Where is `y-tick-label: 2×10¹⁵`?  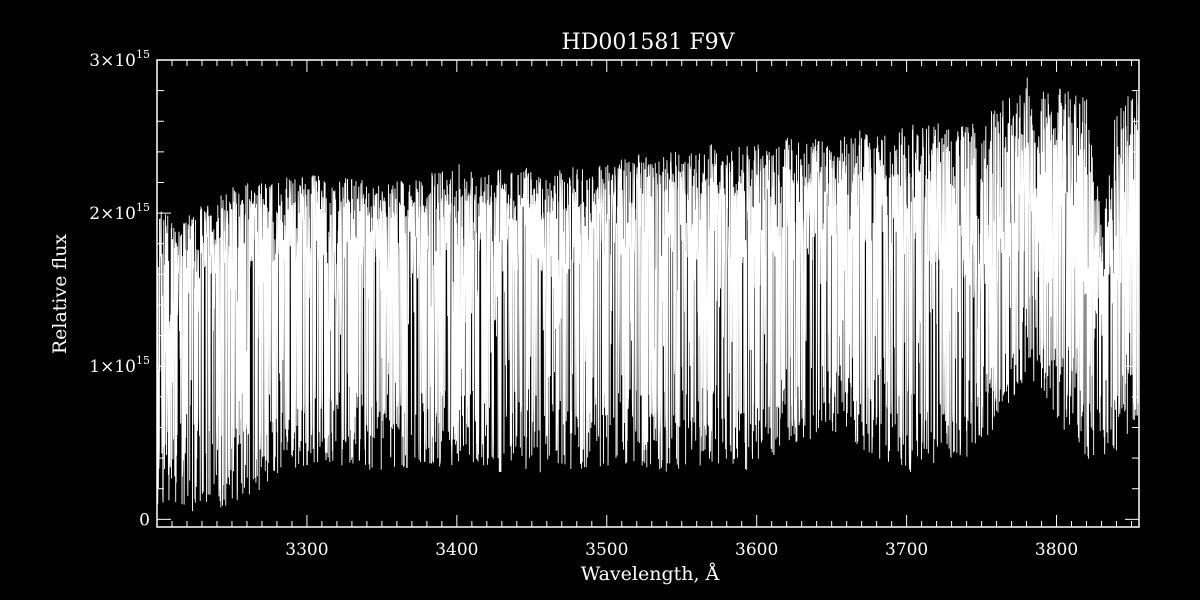 y-tick-label: 2×10¹⁵ is located at coordinates (119, 212).